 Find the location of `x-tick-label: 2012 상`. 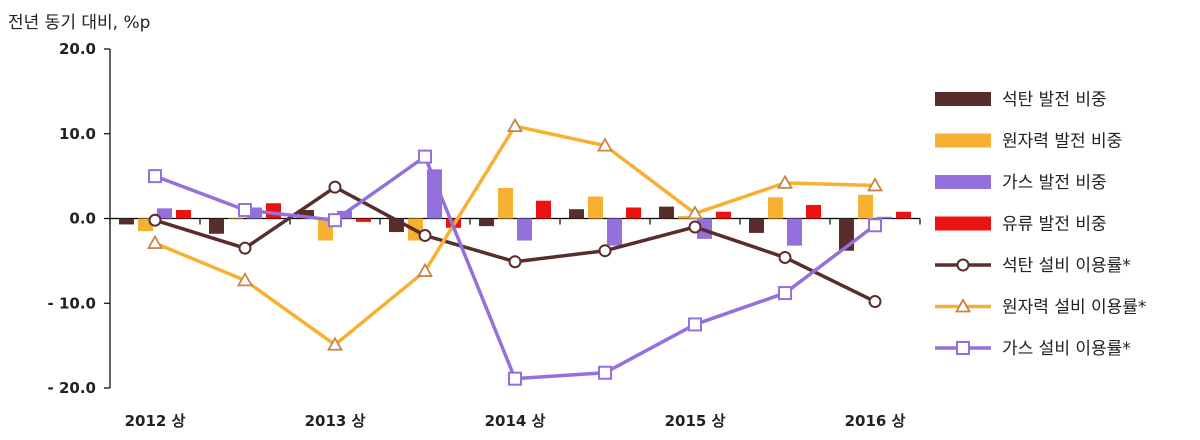

x-tick-label: 2012 상 is located at coordinates (155, 421).